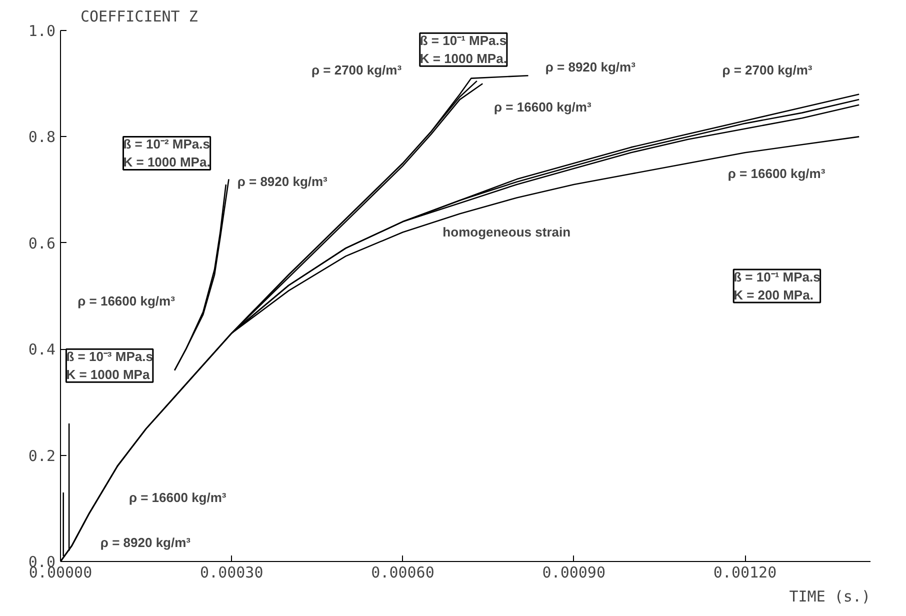 This screenshot has width=906, height=616. What do you see at coordinates (42, 137) in the screenshot?
I see `y-tick-label: 0.8` at bounding box center [42, 137].